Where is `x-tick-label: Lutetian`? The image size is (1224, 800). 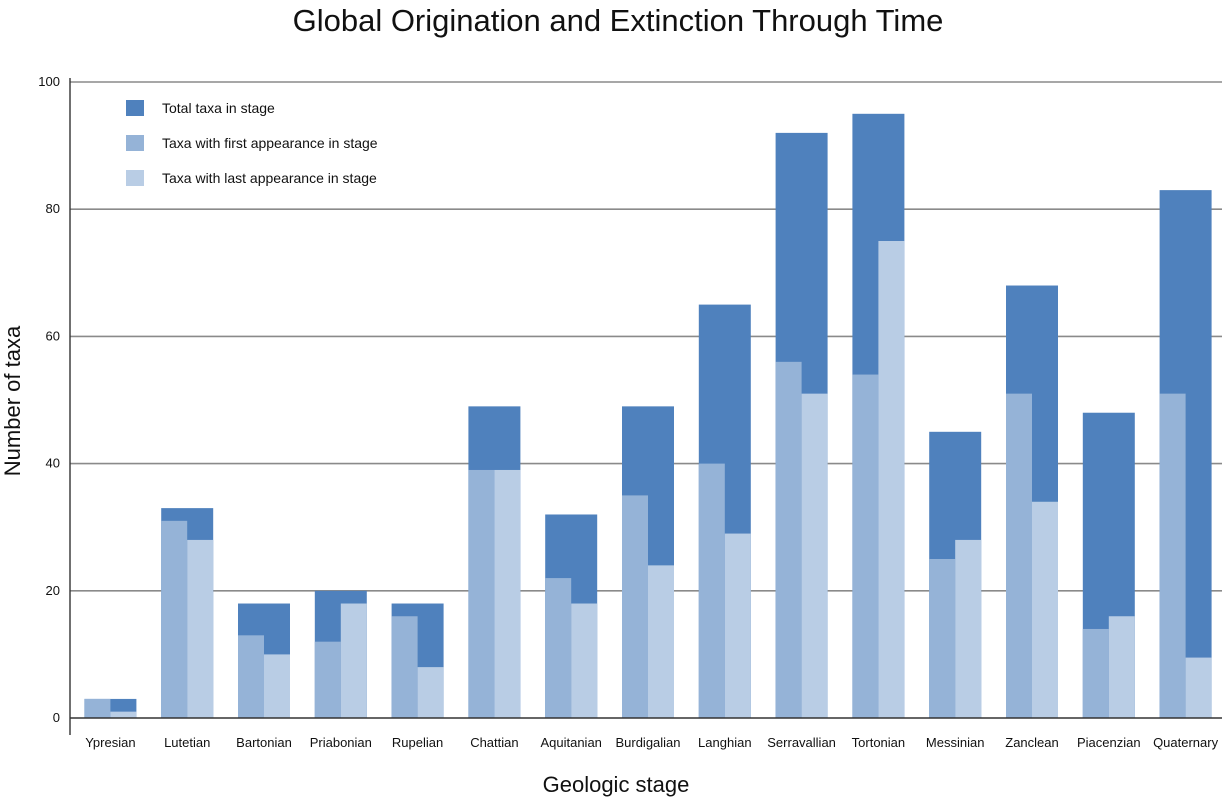
x-tick-label: Lutetian is located at coordinates (187, 742).